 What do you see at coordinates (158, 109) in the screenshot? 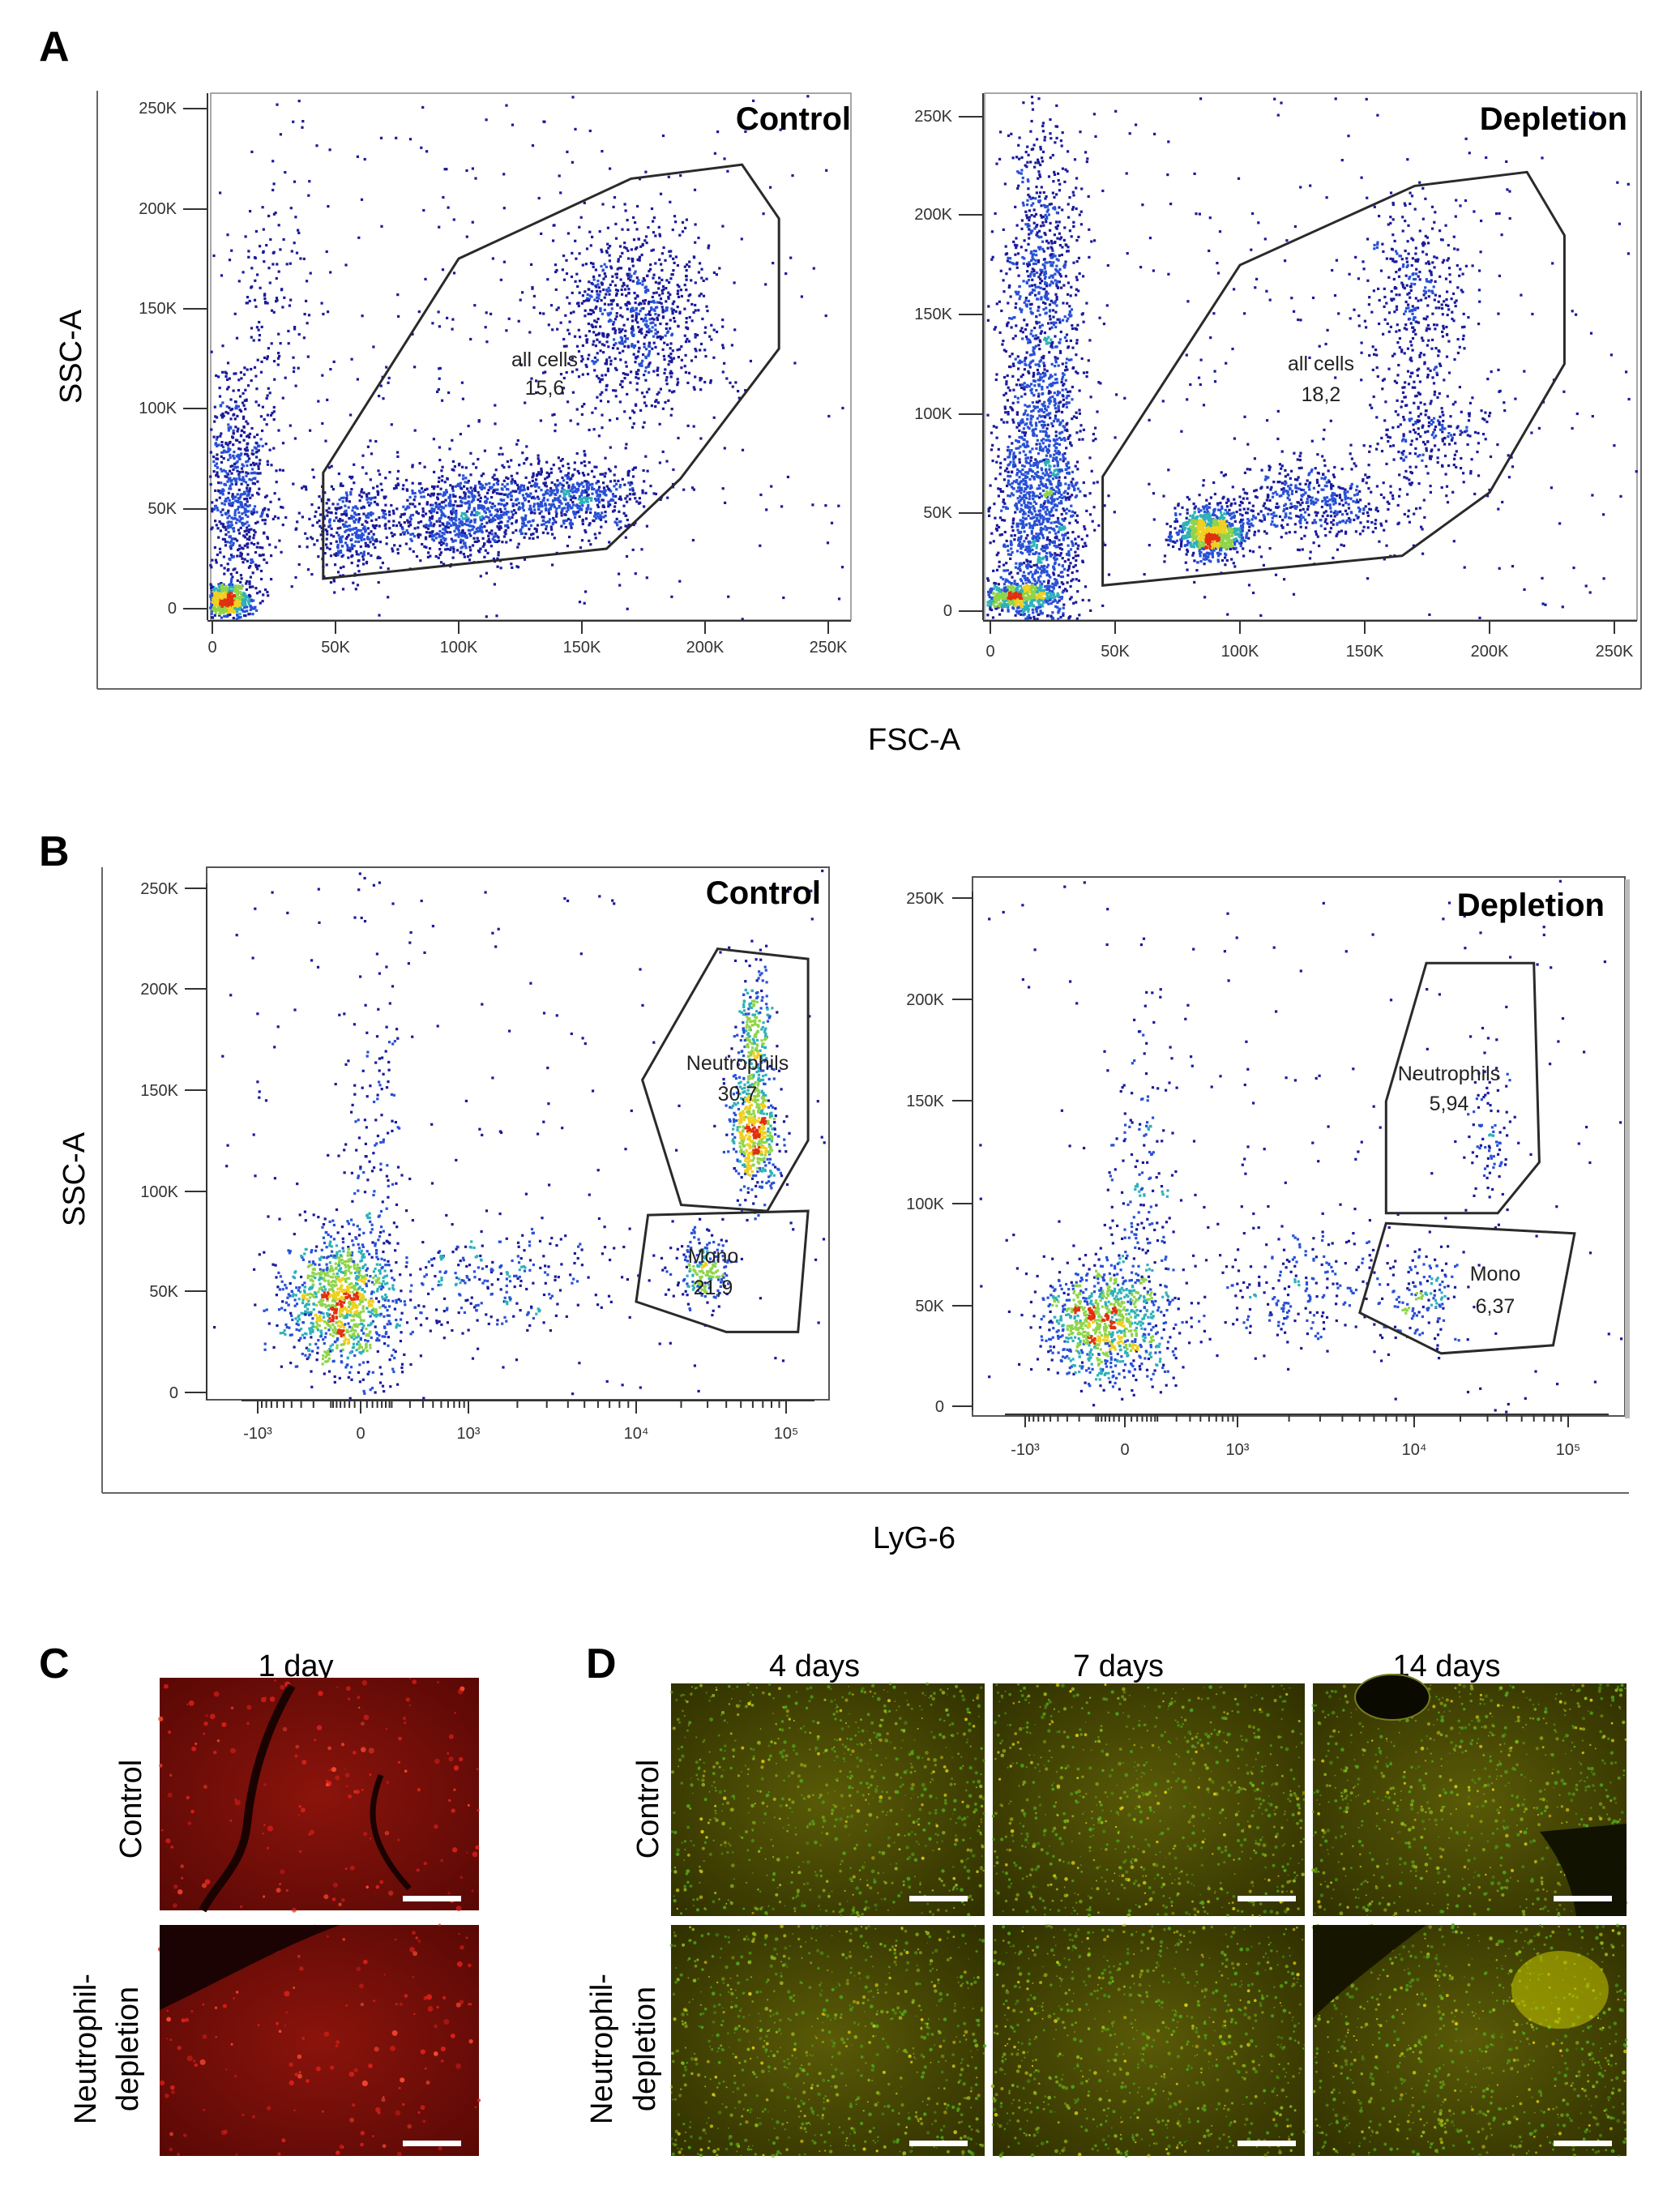
I see `y-tick-label: 250K` at bounding box center [158, 109].